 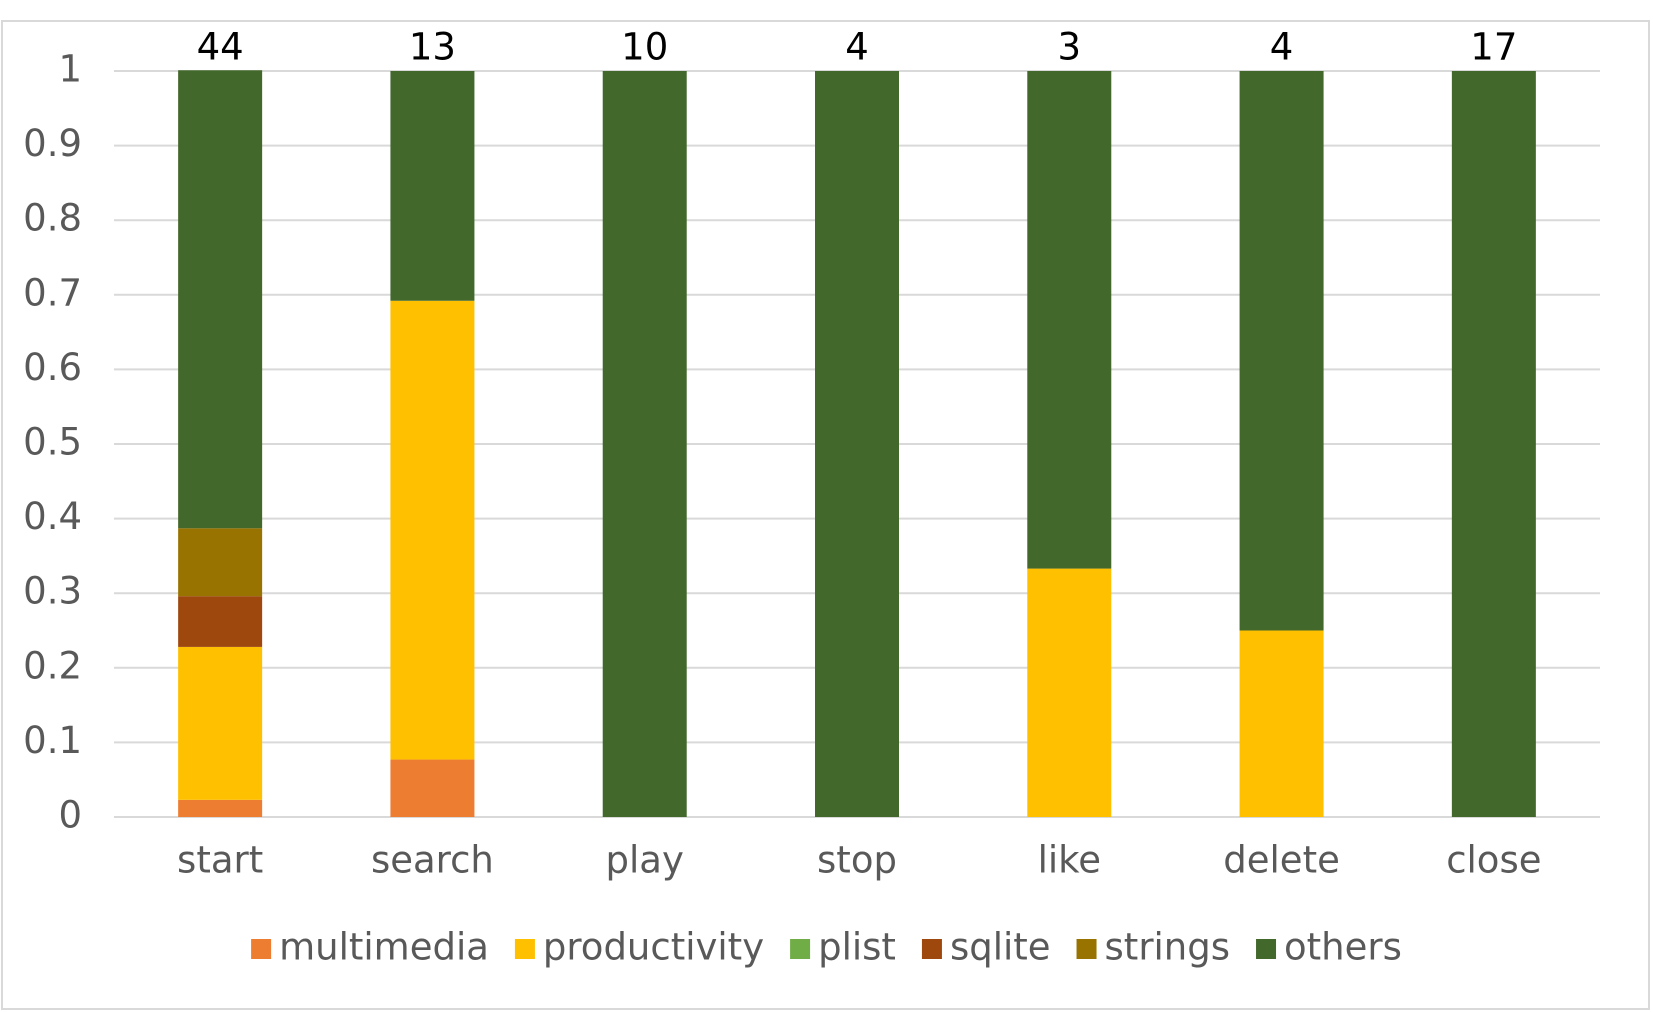 I want to click on y-tick-label: 1, so click(x=70, y=69).